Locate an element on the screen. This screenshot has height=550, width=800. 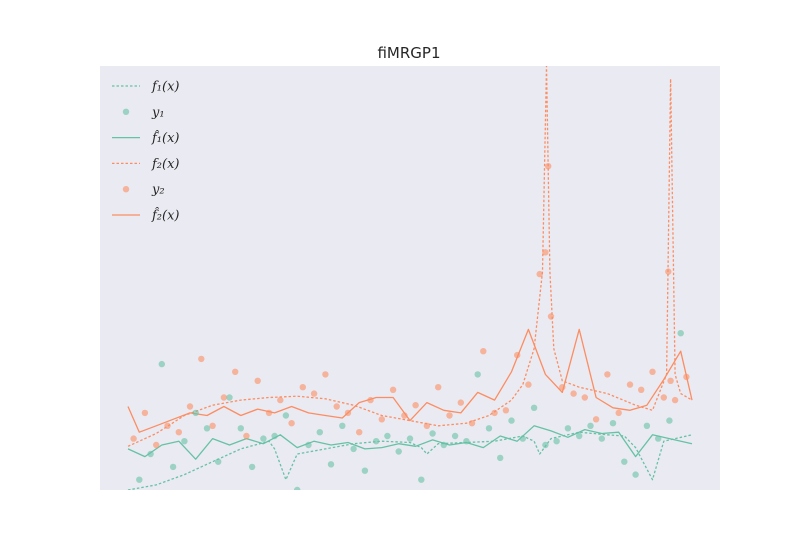
f1-true-line is located at coordinates (410, 460).